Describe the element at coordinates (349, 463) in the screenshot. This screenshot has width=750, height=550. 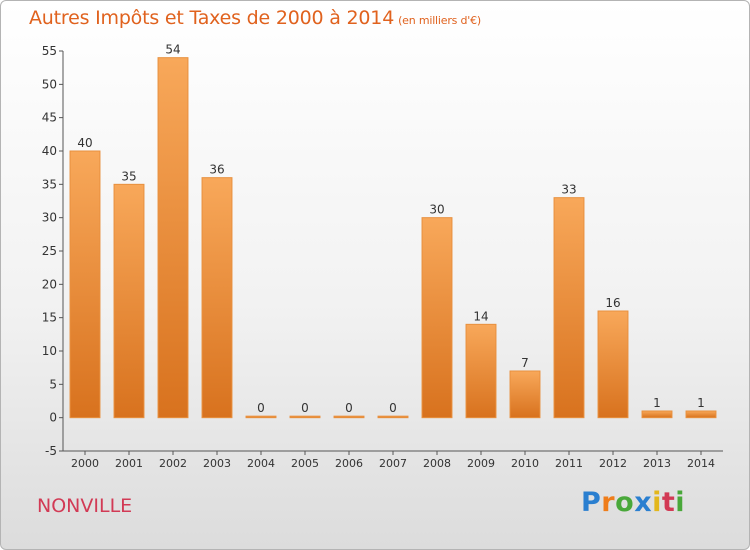
I see `x-tick-label: 2006` at that location.